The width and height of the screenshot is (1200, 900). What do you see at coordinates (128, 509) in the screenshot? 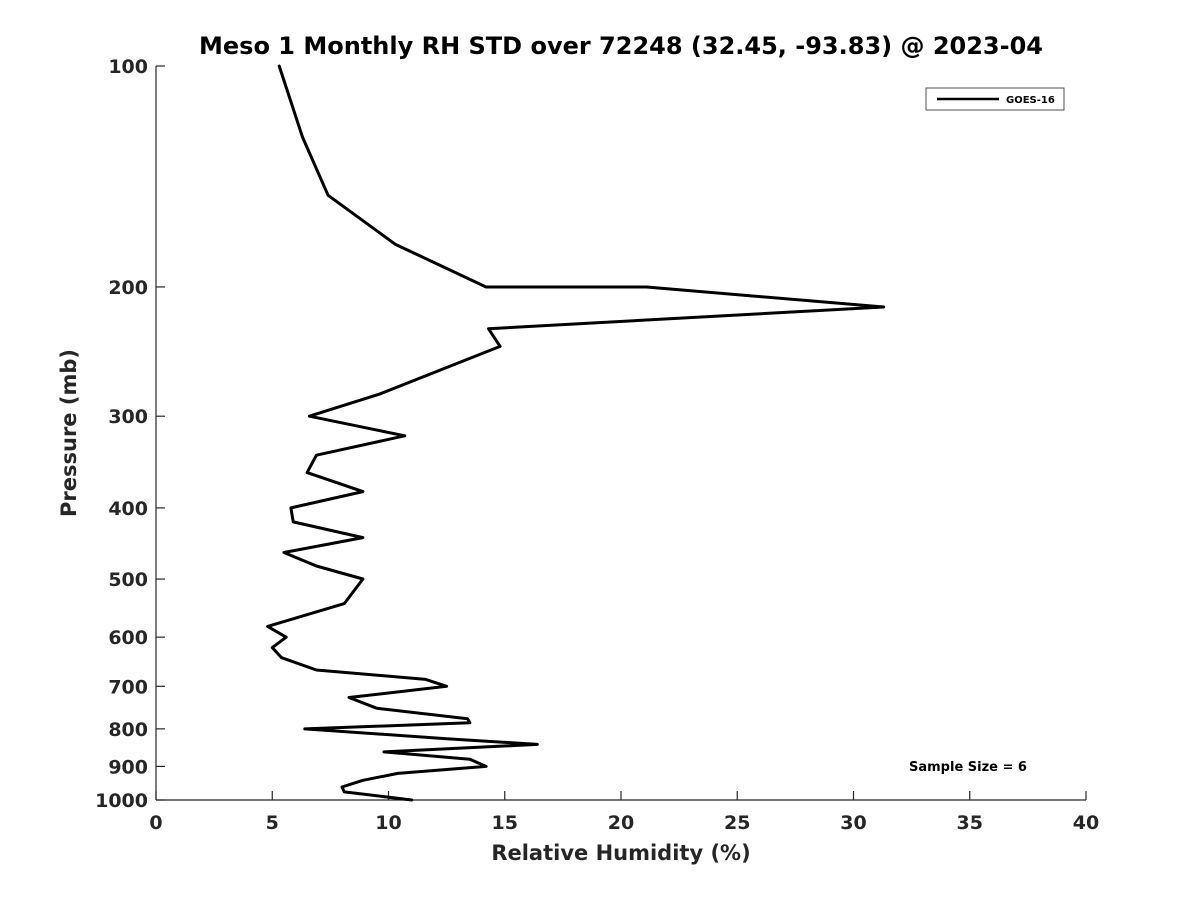
I see `y-tick-label: 400` at bounding box center [128, 509].